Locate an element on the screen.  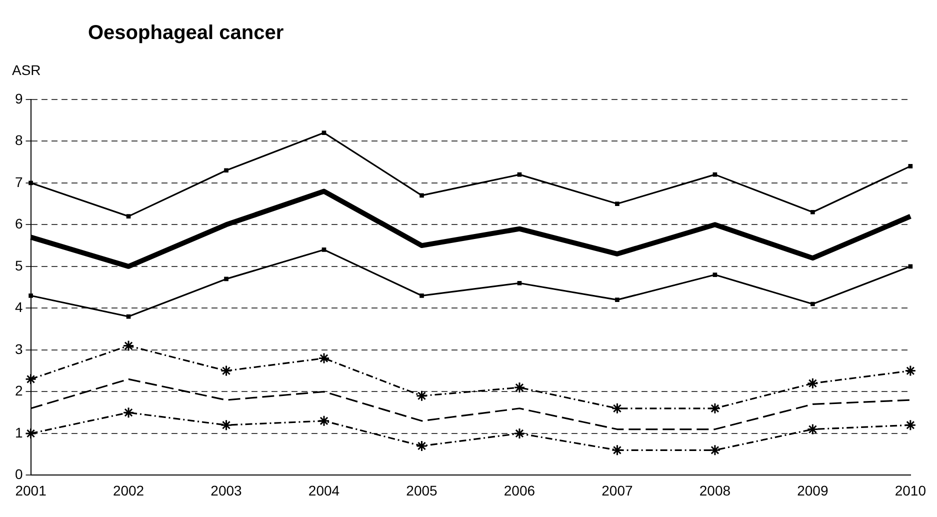
x-tick-label: 2003 is located at coordinates (226, 490).